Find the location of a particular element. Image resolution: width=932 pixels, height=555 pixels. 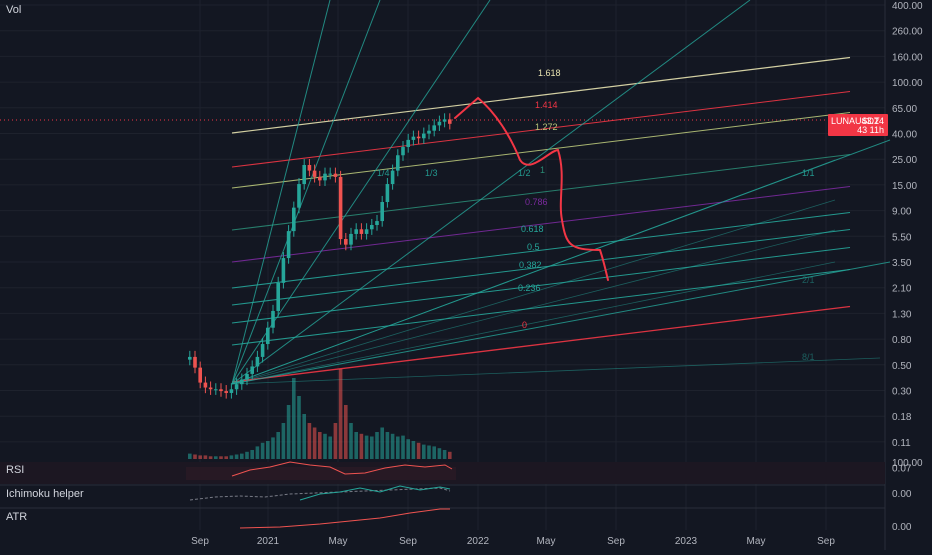

rsi-tick-label: 100.00 is located at coordinates (907, 463).